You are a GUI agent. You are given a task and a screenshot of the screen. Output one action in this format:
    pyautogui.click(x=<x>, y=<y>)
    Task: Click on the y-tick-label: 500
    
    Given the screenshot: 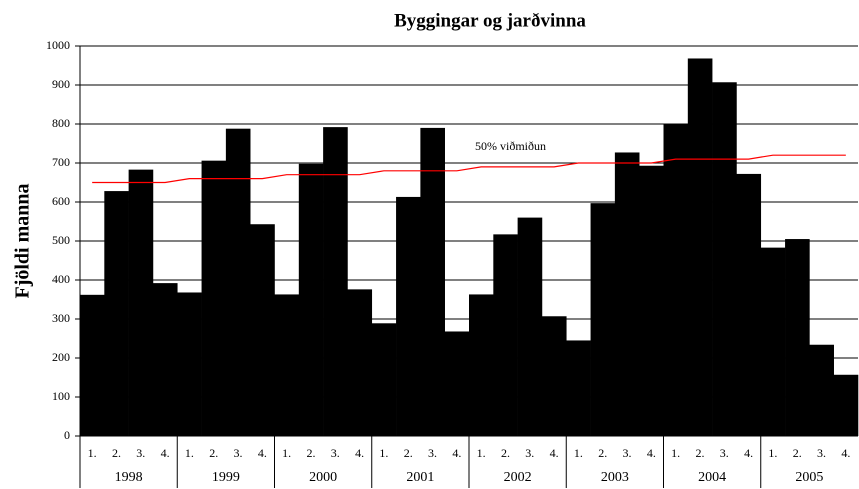 What is the action you would take?
    pyautogui.click(x=61, y=240)
    